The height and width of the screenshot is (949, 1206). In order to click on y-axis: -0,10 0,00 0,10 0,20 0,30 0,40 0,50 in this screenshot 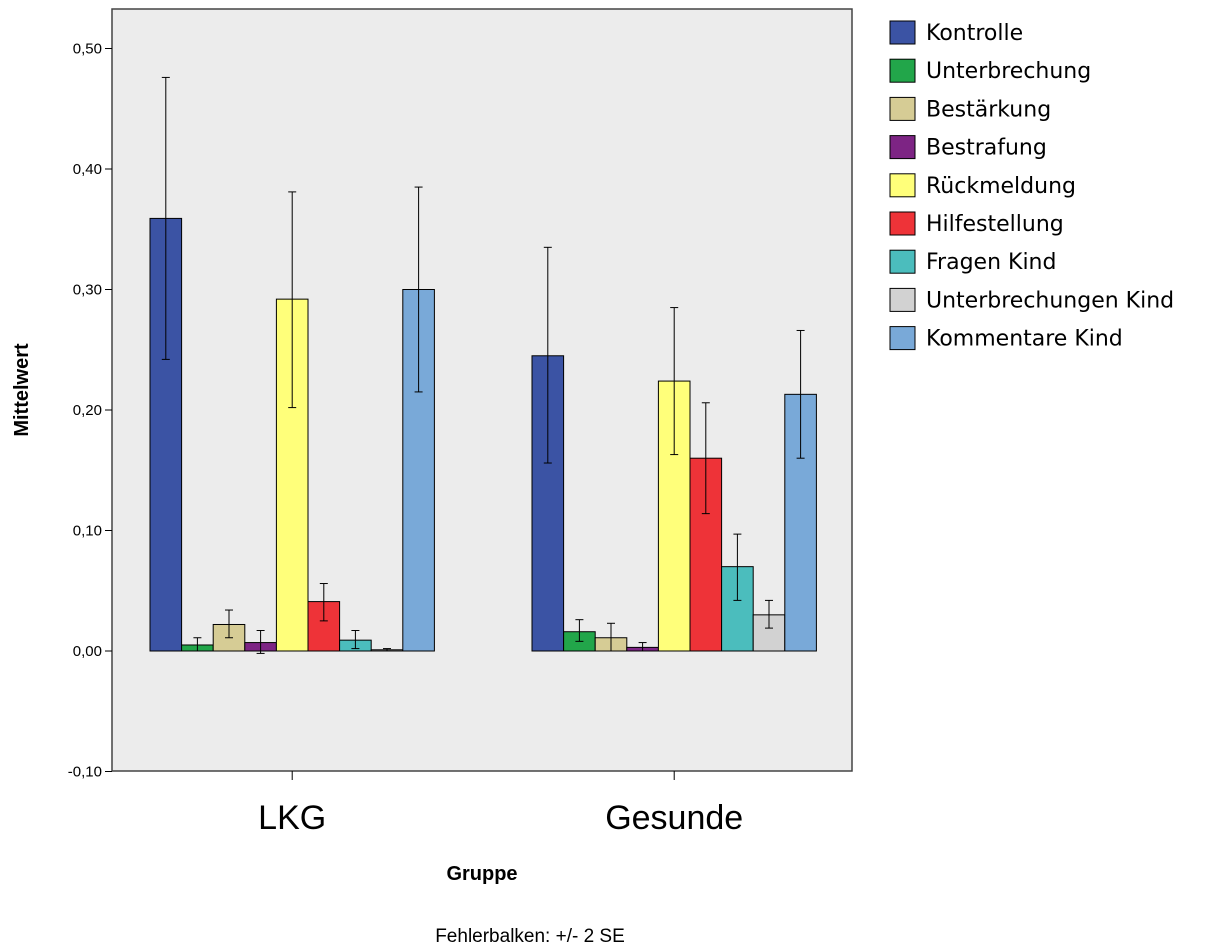, I will do `click(90, 411)`.